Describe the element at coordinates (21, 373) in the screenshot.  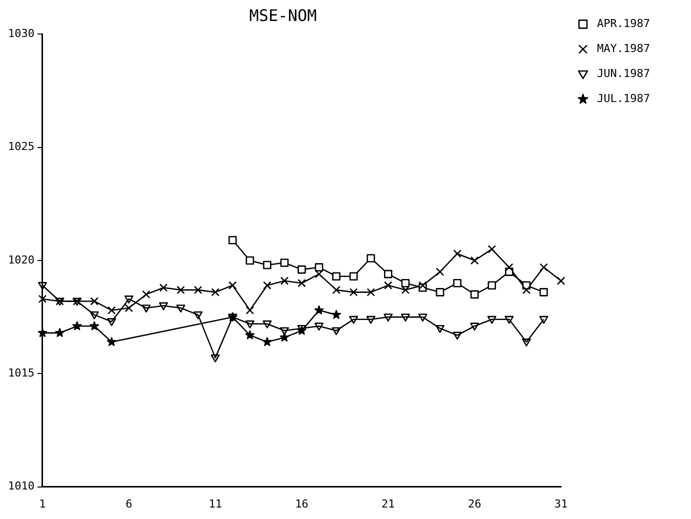
I see `y-tick-label: 1015` at that location.